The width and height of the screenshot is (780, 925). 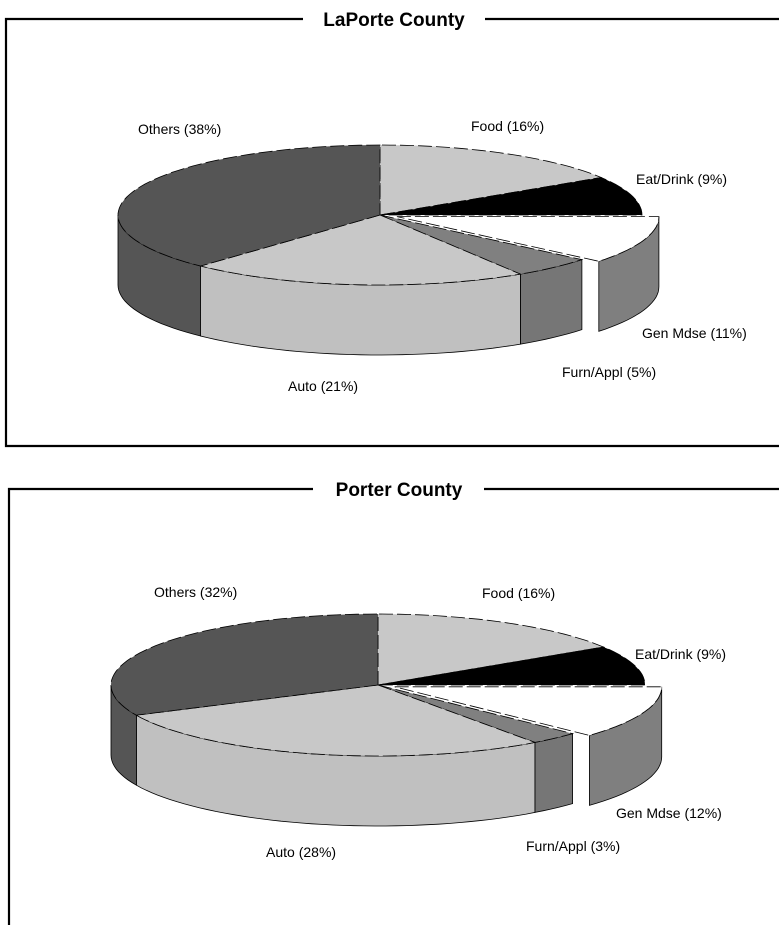 I want to click on slice-label-furn-appl: Furn/Appl (3%), so click(x=573, y=846).